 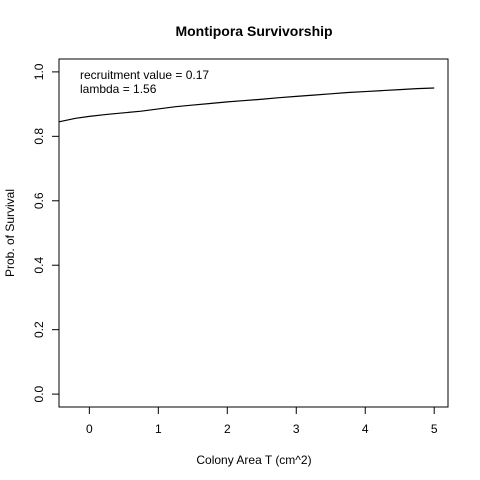 What do you see at coordinates (262, 421) in the screenshot?
I see `x-axis: 0 1 2 3 4 5` at bounding box center [262, 421].